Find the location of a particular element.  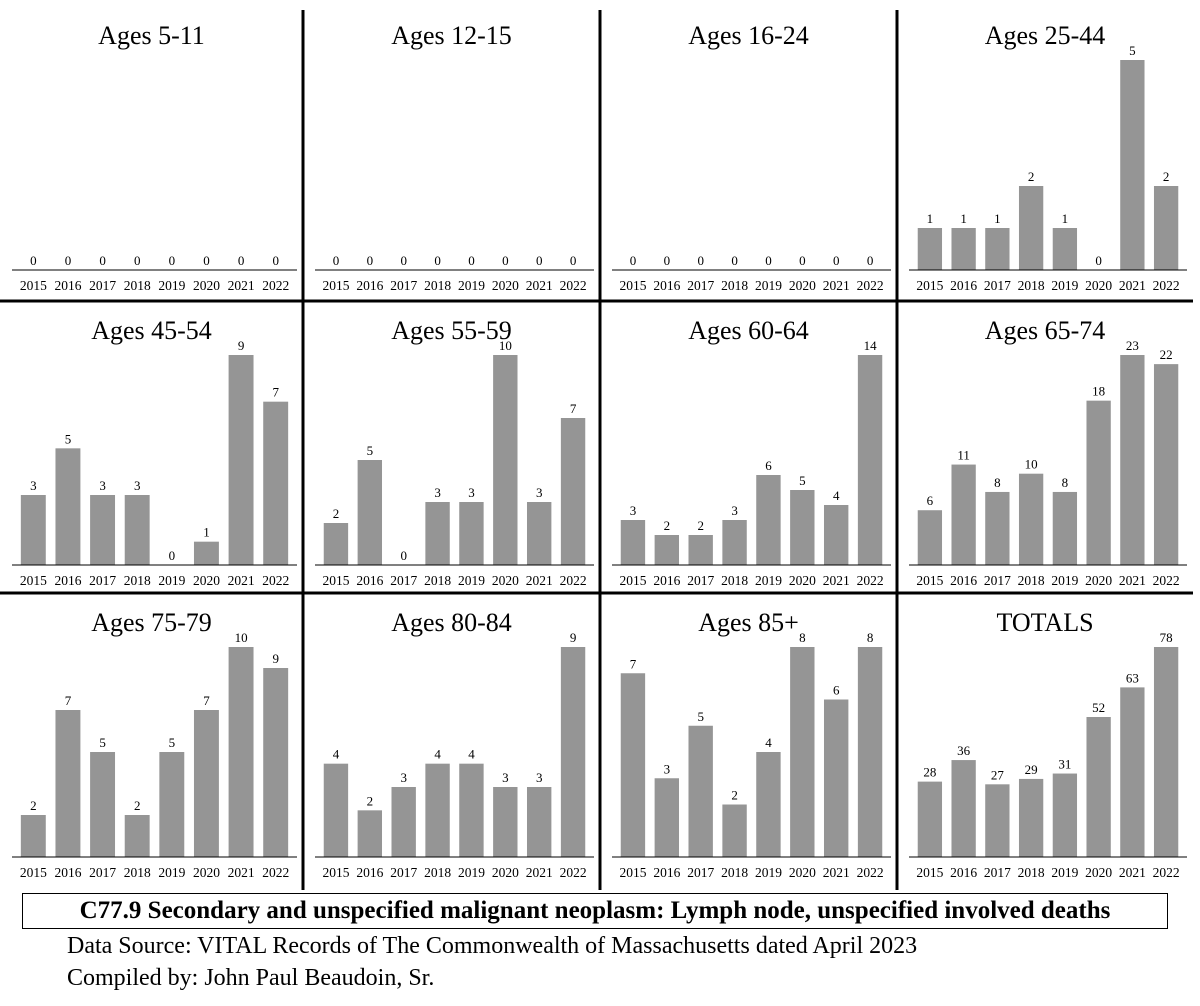

data-label: 36 is located at coordinates (964, 750).